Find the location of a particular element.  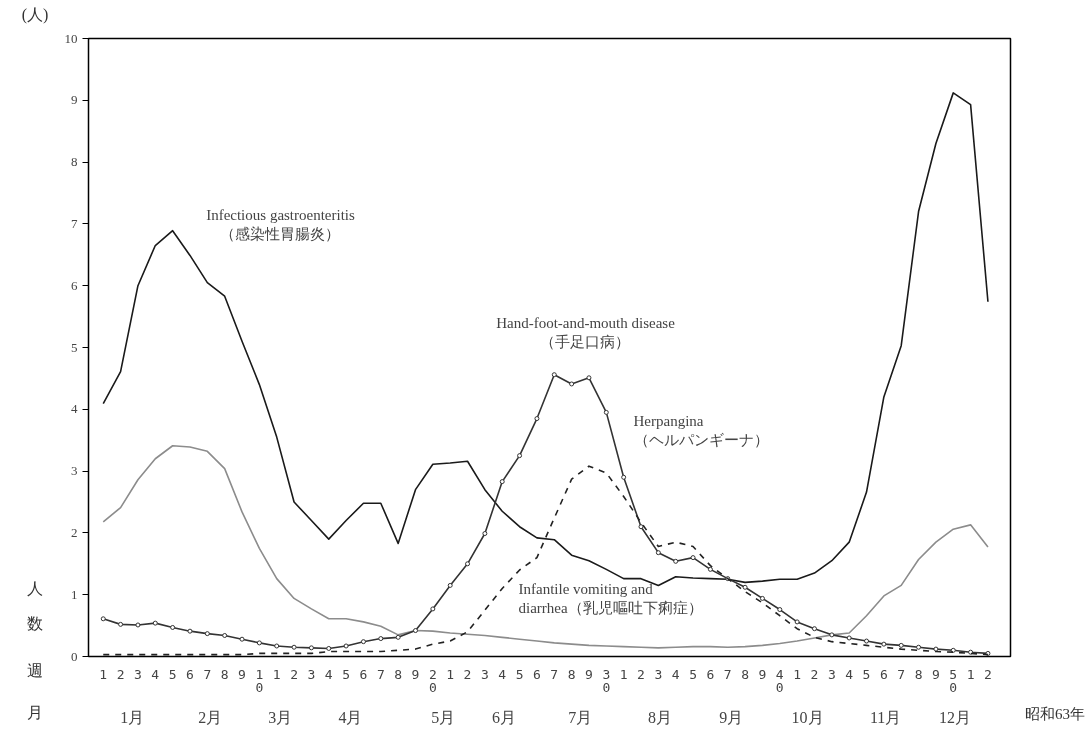

y-tick-label: 0 is located at coordinates (74, 656).